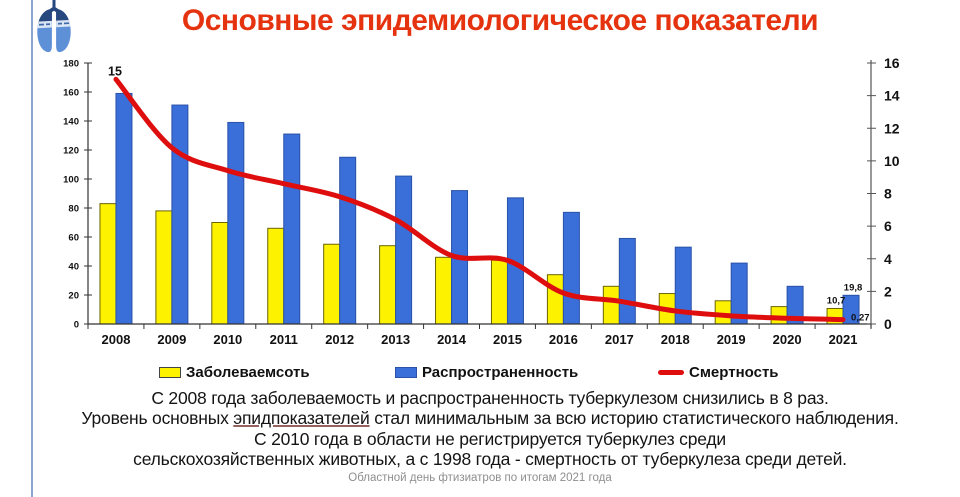 The height and width of the screenshot is (497, 960). I want to click on x-axis-year-label: 2013, so click(395, 339).